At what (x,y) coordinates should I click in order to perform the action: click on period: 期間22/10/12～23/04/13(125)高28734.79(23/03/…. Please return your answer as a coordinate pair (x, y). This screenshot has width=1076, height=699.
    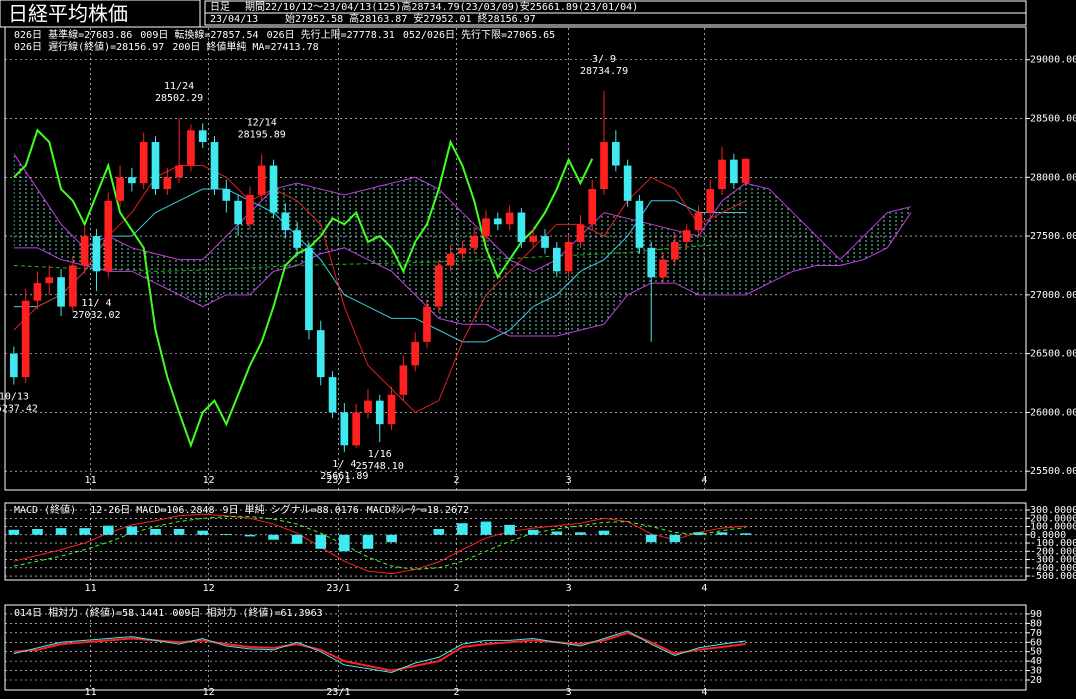
    Looking at the image, I should click on (441, 6).